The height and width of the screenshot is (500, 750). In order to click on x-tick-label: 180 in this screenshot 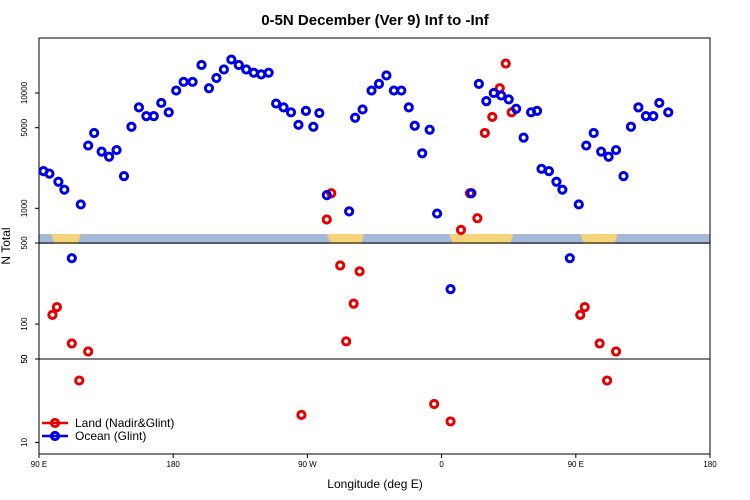, I will do `click(710, 464)`.